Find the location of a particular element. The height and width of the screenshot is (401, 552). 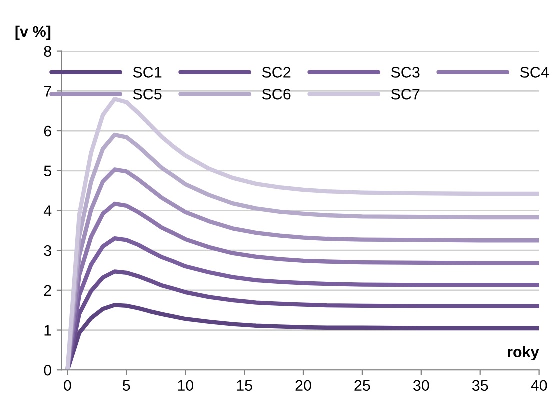

legend-label: SC1 is located at coordinates (147, 72).